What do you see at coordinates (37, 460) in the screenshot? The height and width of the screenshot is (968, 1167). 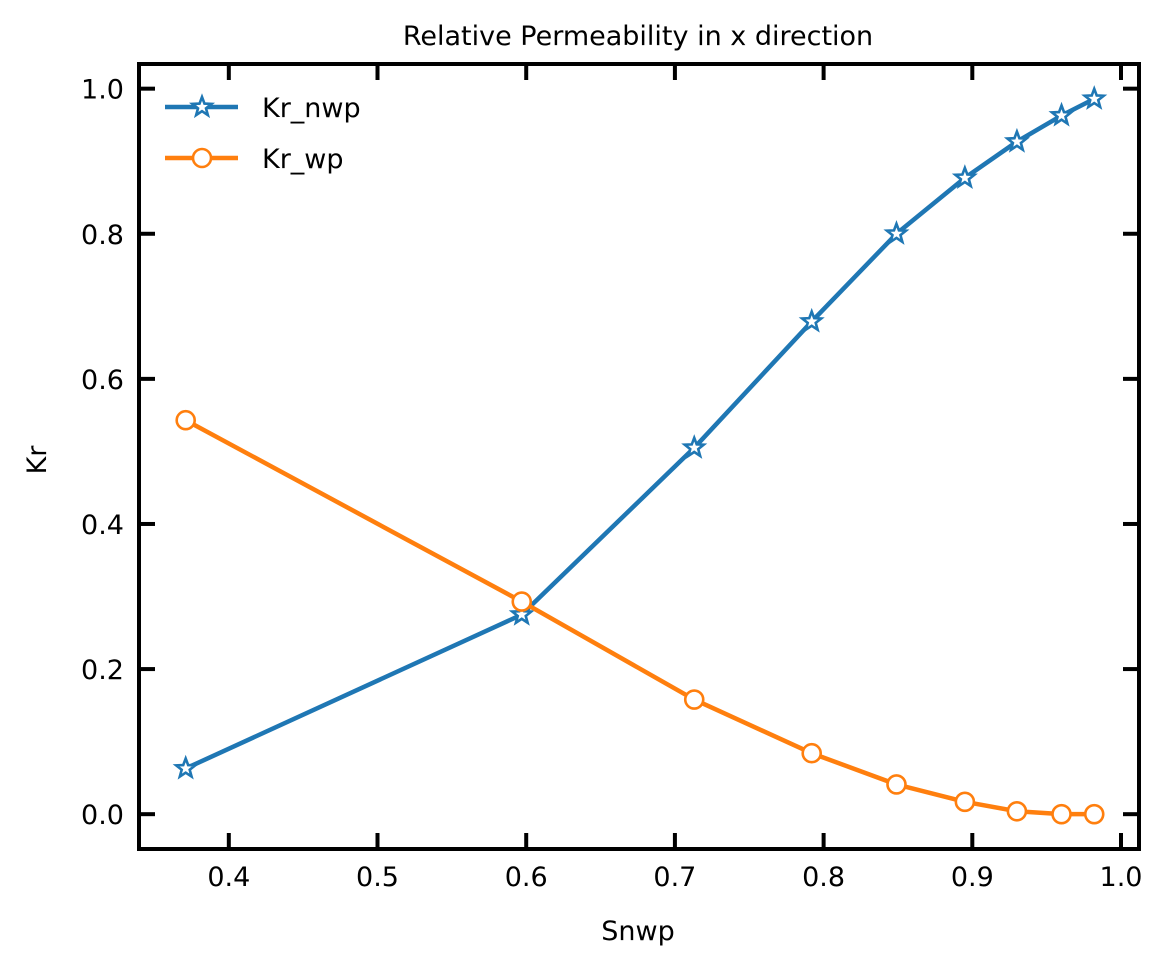 I see `y-axis-label: Kr` at bounding box center [37, 460].